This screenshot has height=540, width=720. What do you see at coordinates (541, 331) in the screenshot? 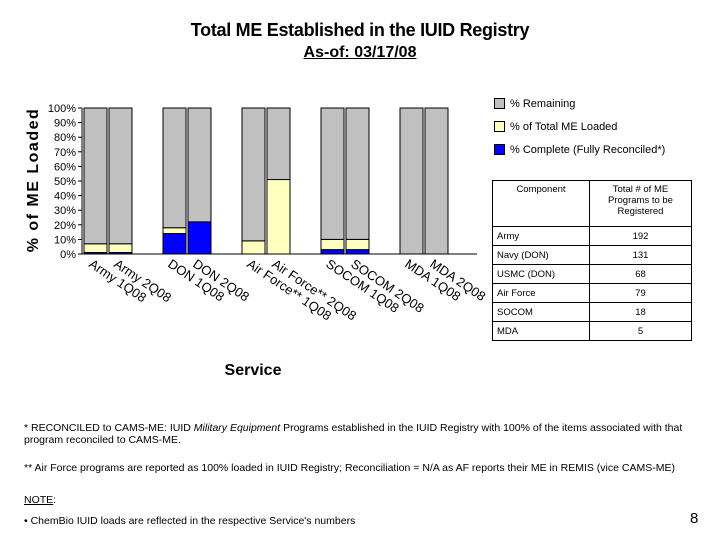
I see `table-cell-component: MDA` at bounding box center [541, 331].